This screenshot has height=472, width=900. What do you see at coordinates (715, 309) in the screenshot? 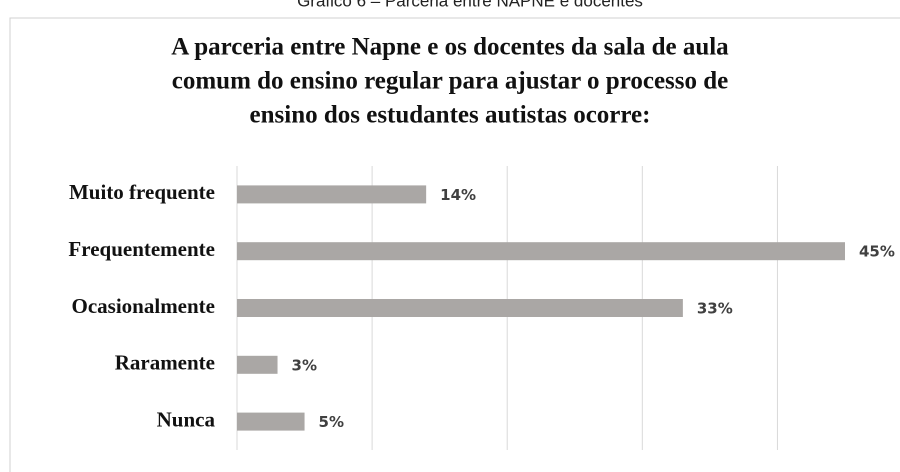
I see `data-label: 33%` at bounding box center [715, 309].